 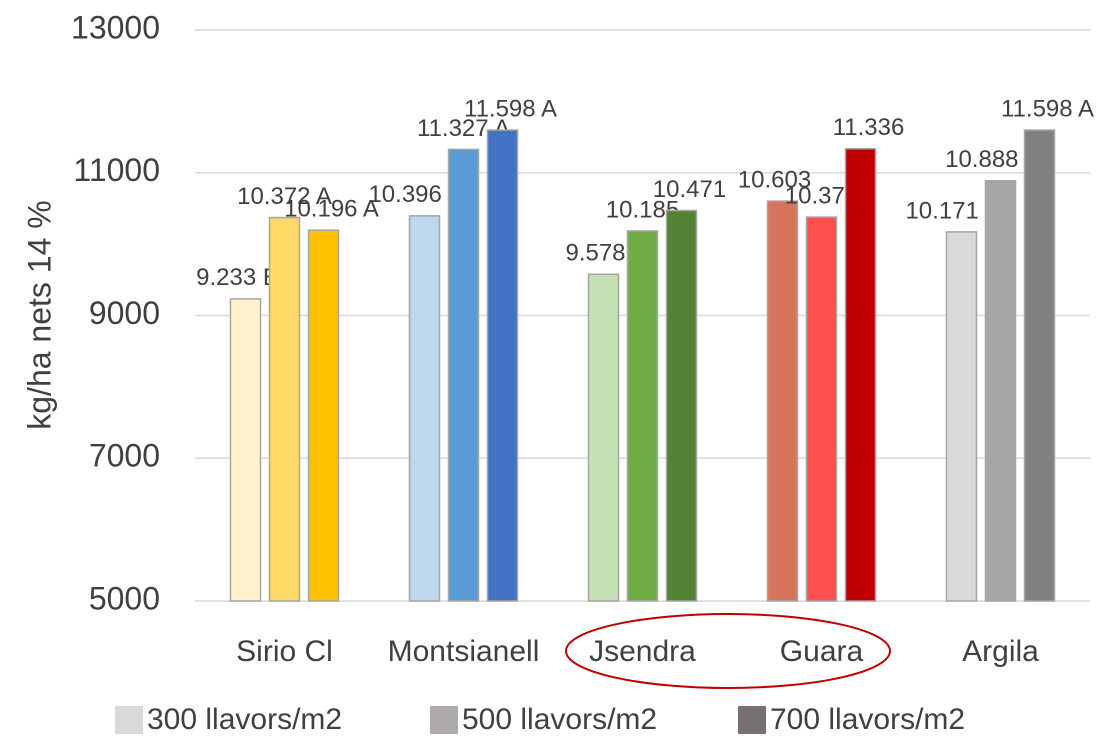 What do you see at coordinates (689, 189) in the screenshot?
I see `value-label: 10.471` at bounding box center [689, 189].